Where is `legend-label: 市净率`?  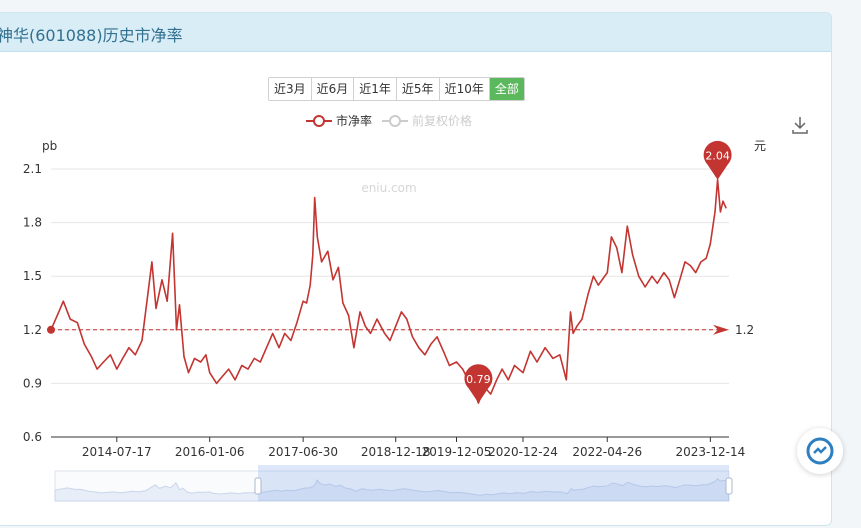
legend-label: 市净率 is located at coordinates (354, 121).